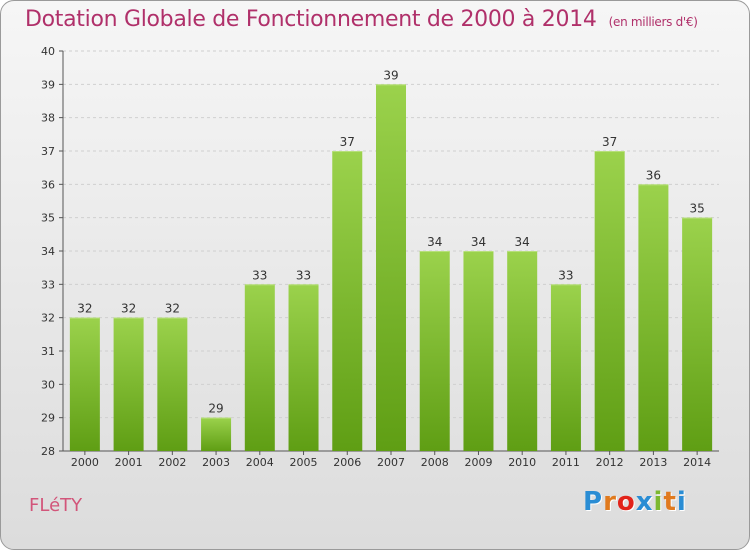 The image size is (750, 550). What do you see at coordinates (48, 251) in the screenshot?
I see `y-tick-label: 34` at bounding box center [48, 251].